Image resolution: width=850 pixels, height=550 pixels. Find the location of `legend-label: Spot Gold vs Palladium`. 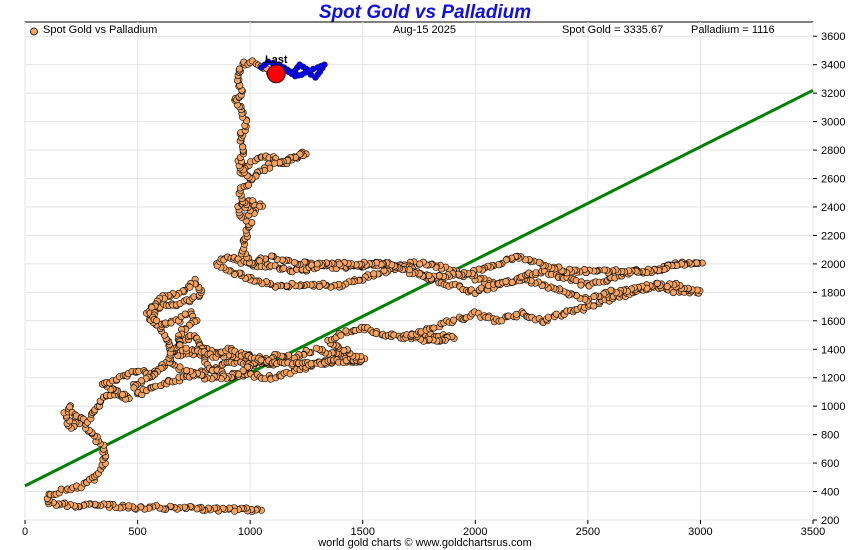

legend-label: Spot Gold vs Palladium is located at coordinates (100, 30).